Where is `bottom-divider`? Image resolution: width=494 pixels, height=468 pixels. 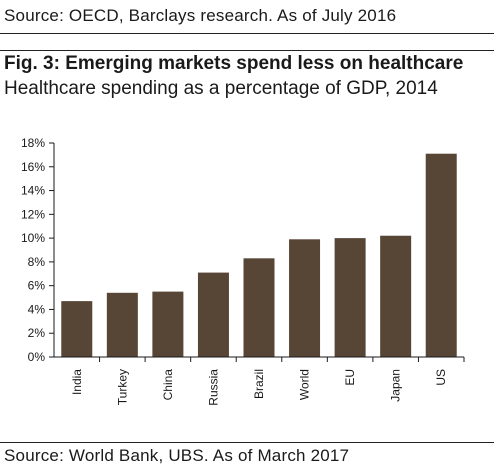 bottom-divider is located at coordinates (247, 442).